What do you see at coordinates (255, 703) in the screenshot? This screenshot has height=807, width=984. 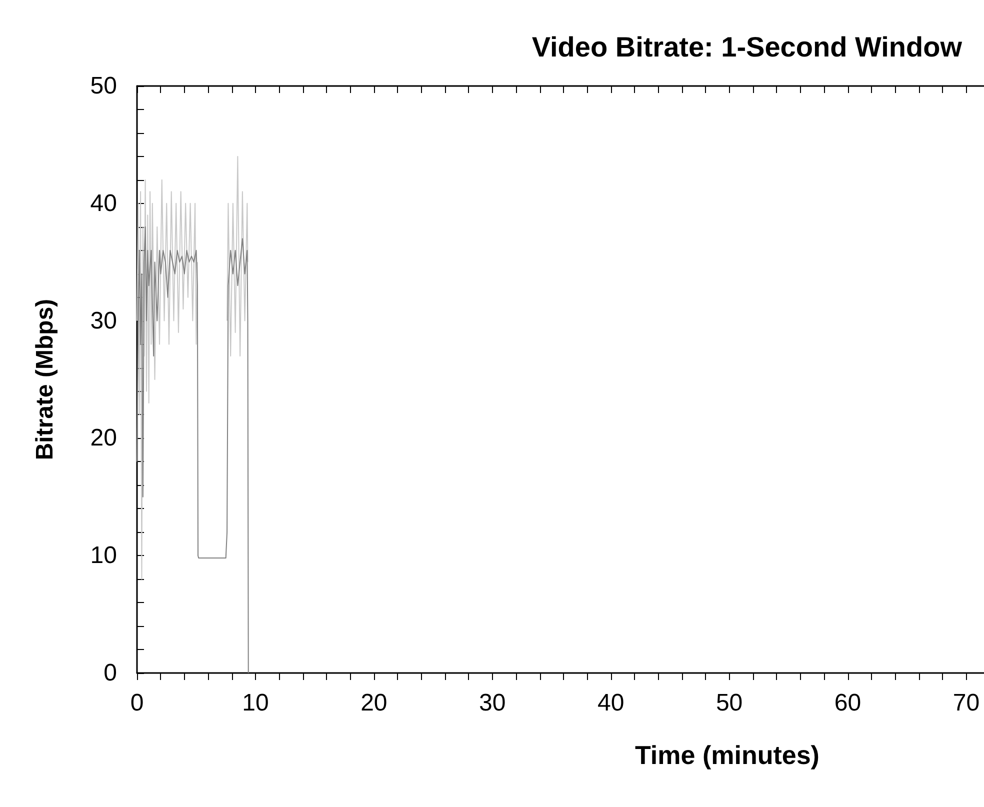 I see `x-tick-label: 10` at bounding box center [255, 703].